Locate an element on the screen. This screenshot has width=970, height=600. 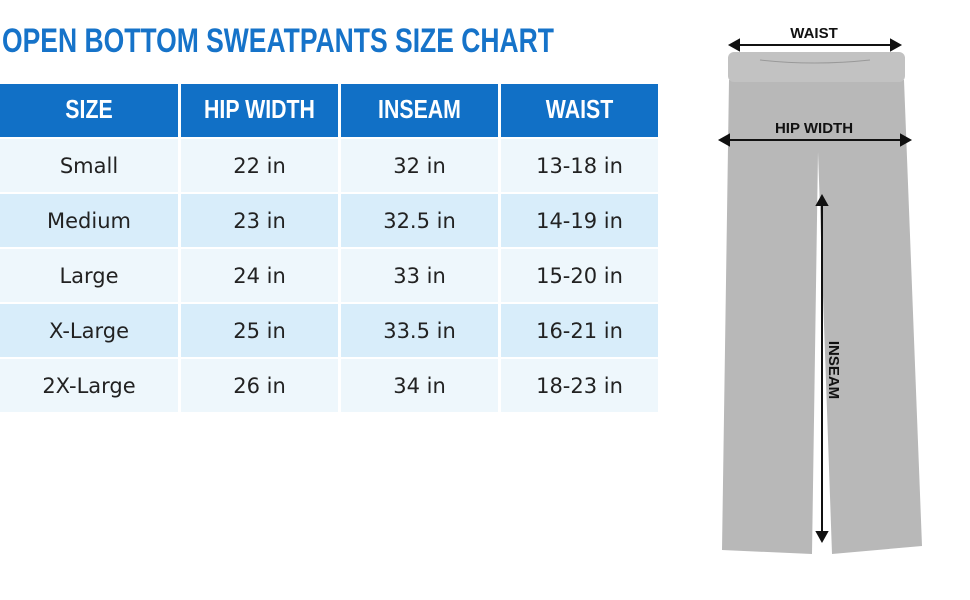
cell-text: 33 in is located at coordinates (419, 276).